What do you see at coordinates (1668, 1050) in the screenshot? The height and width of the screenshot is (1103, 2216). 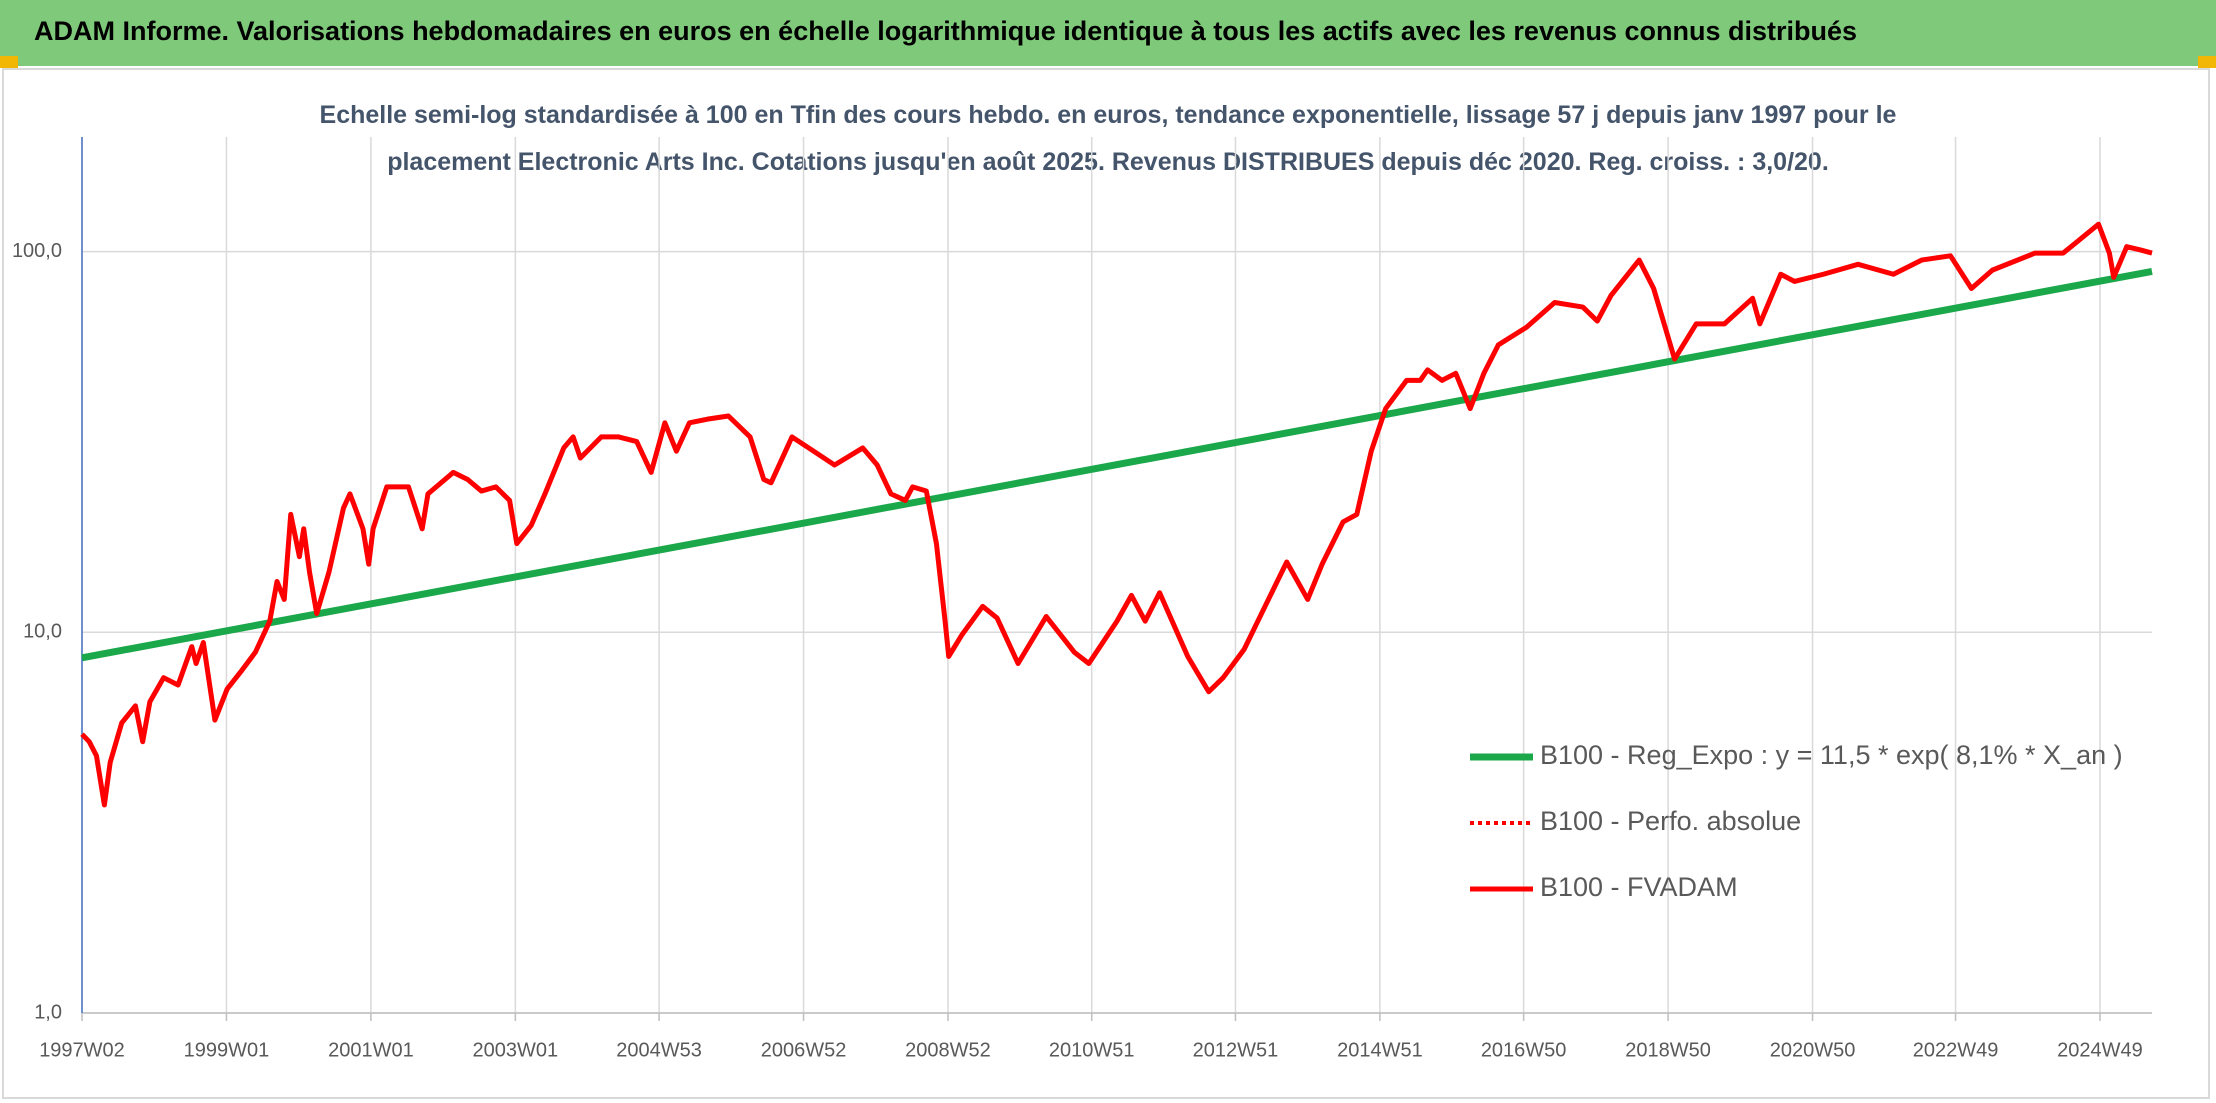 I see `x-tick-label: 2018W50` at bounding box center [1668, 1050].